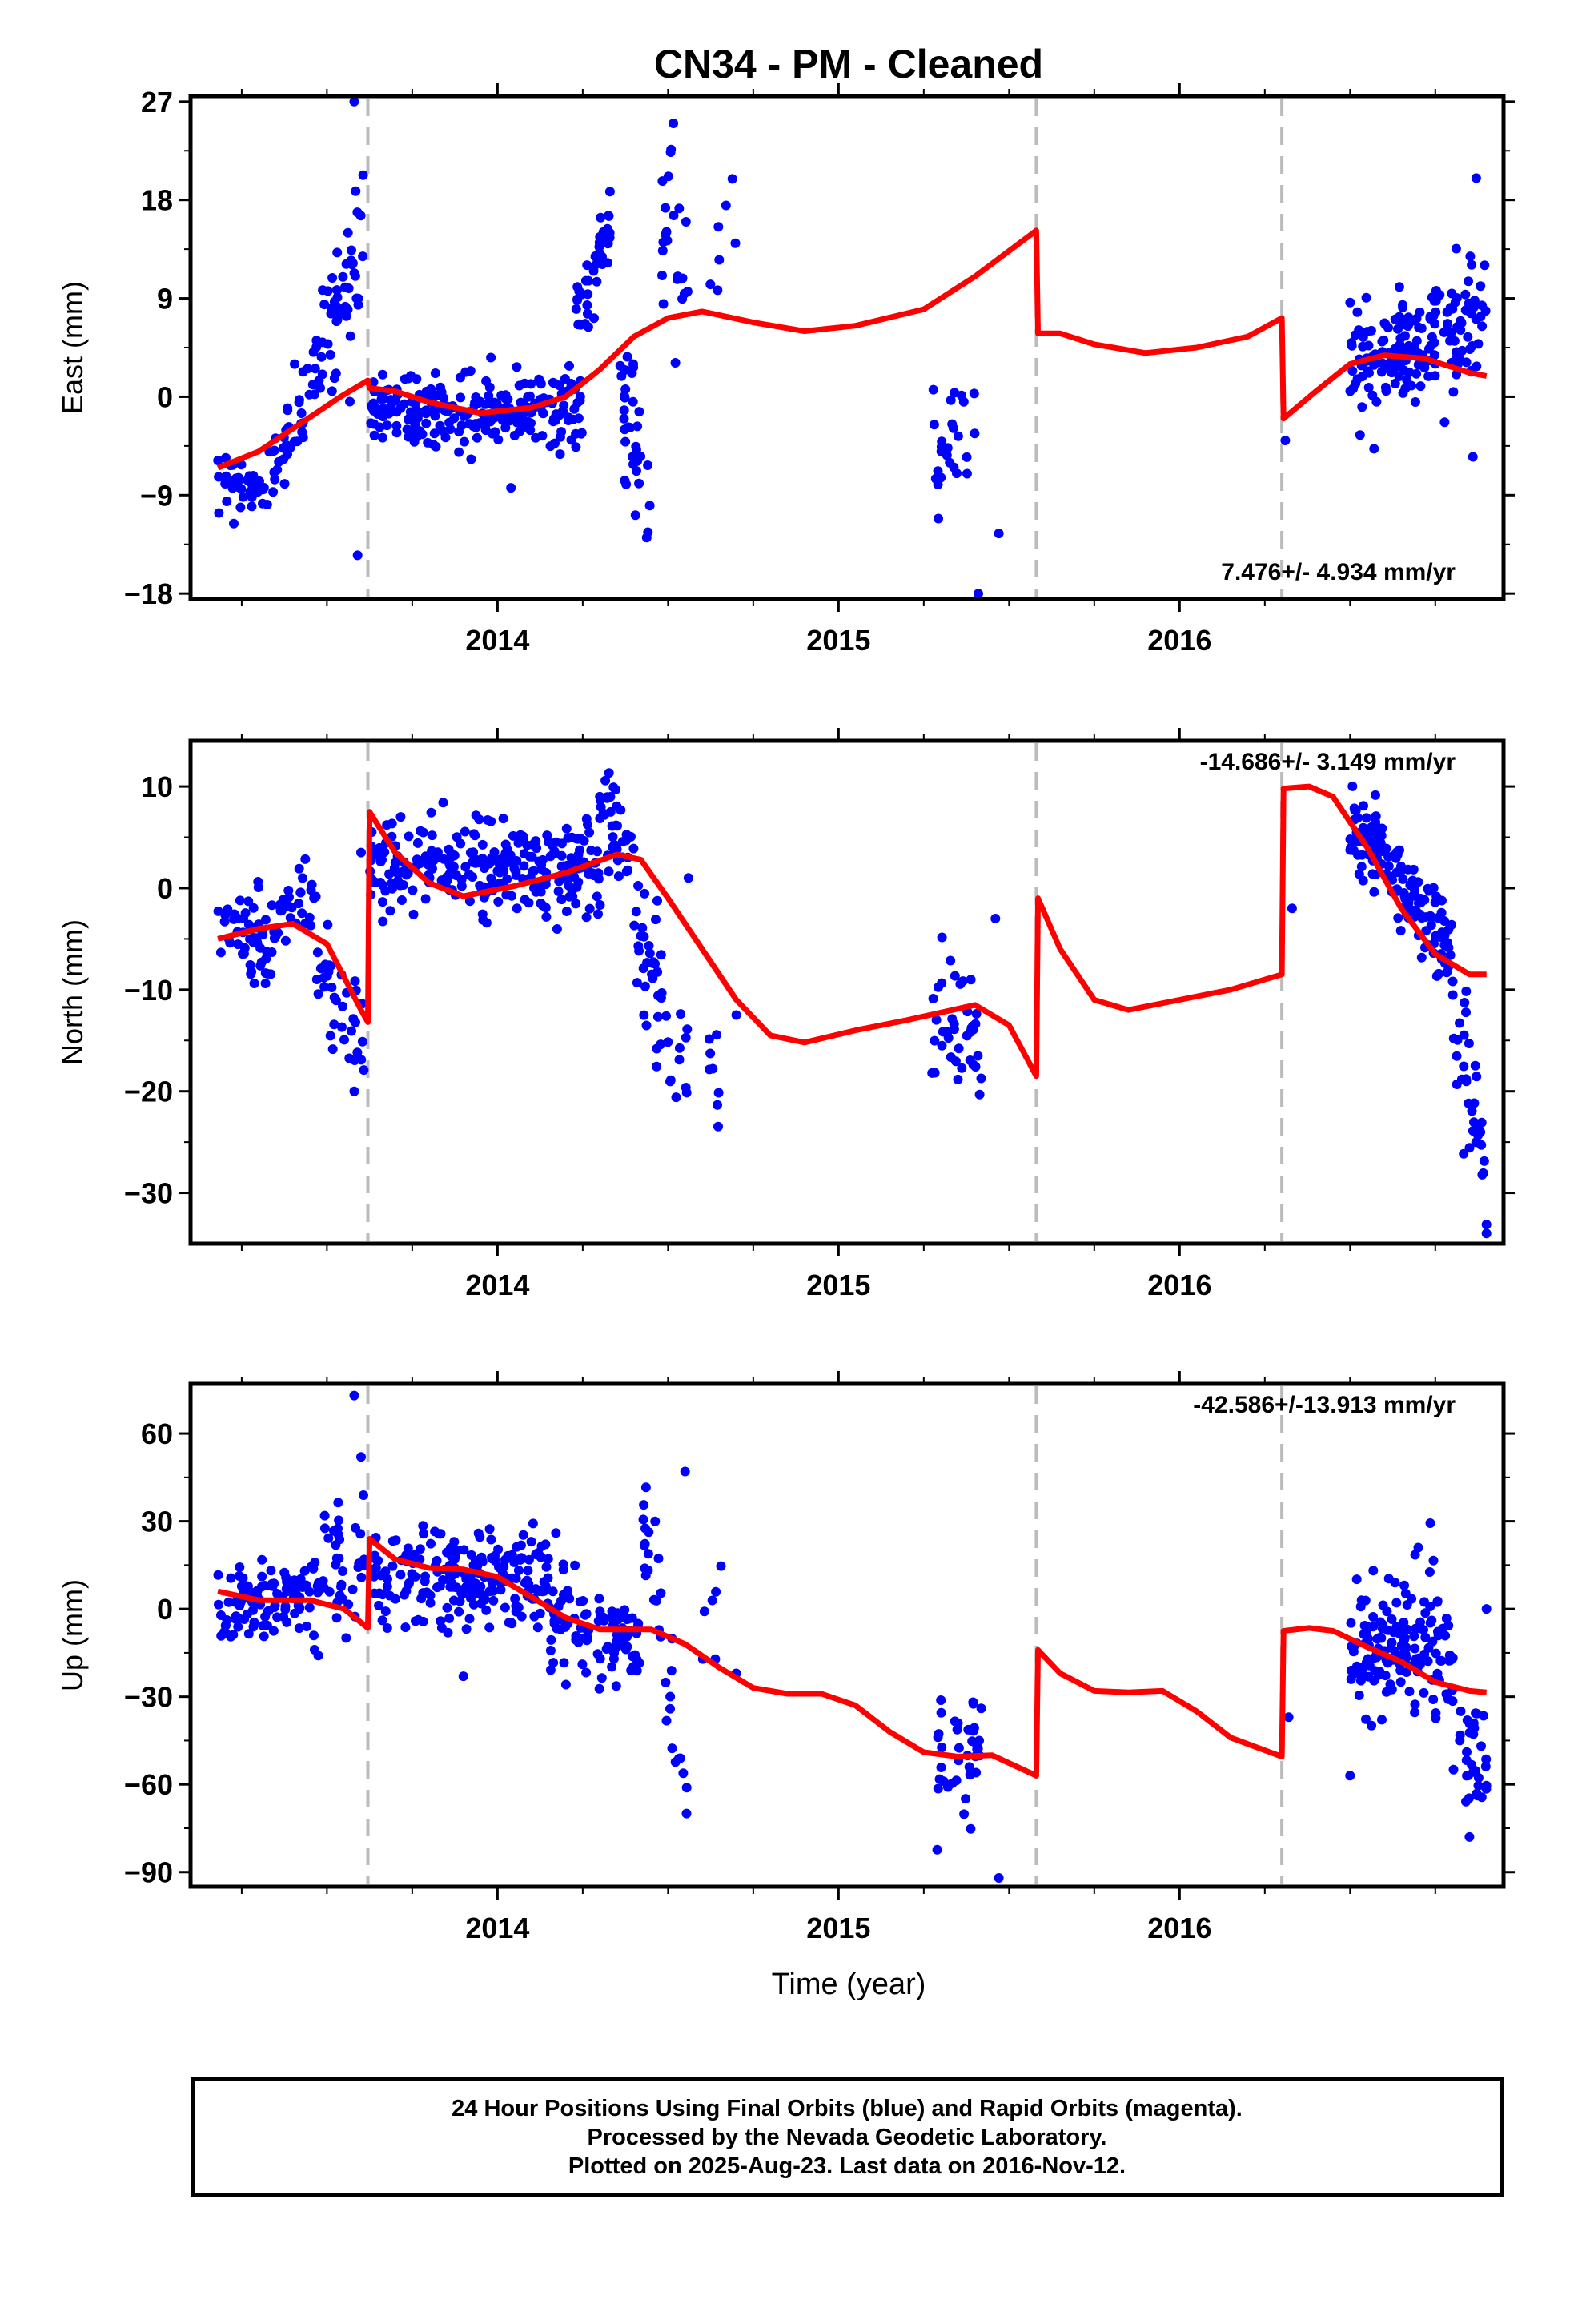 The width and height of the screenshot is (1582, 2324). Describe the element at coordinates (838, 1928) in the screenshot. I see `x-tick-label: 2015` at that location.